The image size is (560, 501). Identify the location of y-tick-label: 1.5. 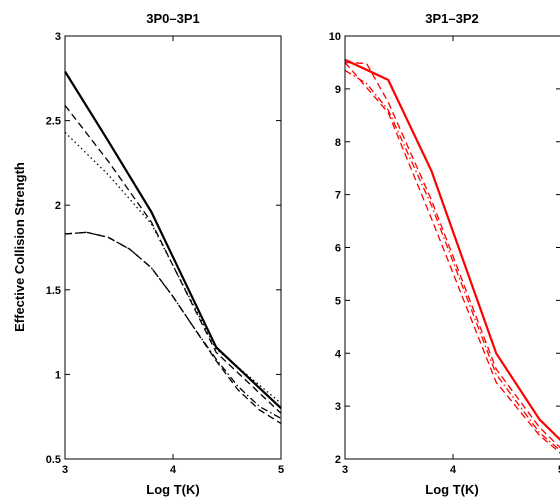
(53, 291).